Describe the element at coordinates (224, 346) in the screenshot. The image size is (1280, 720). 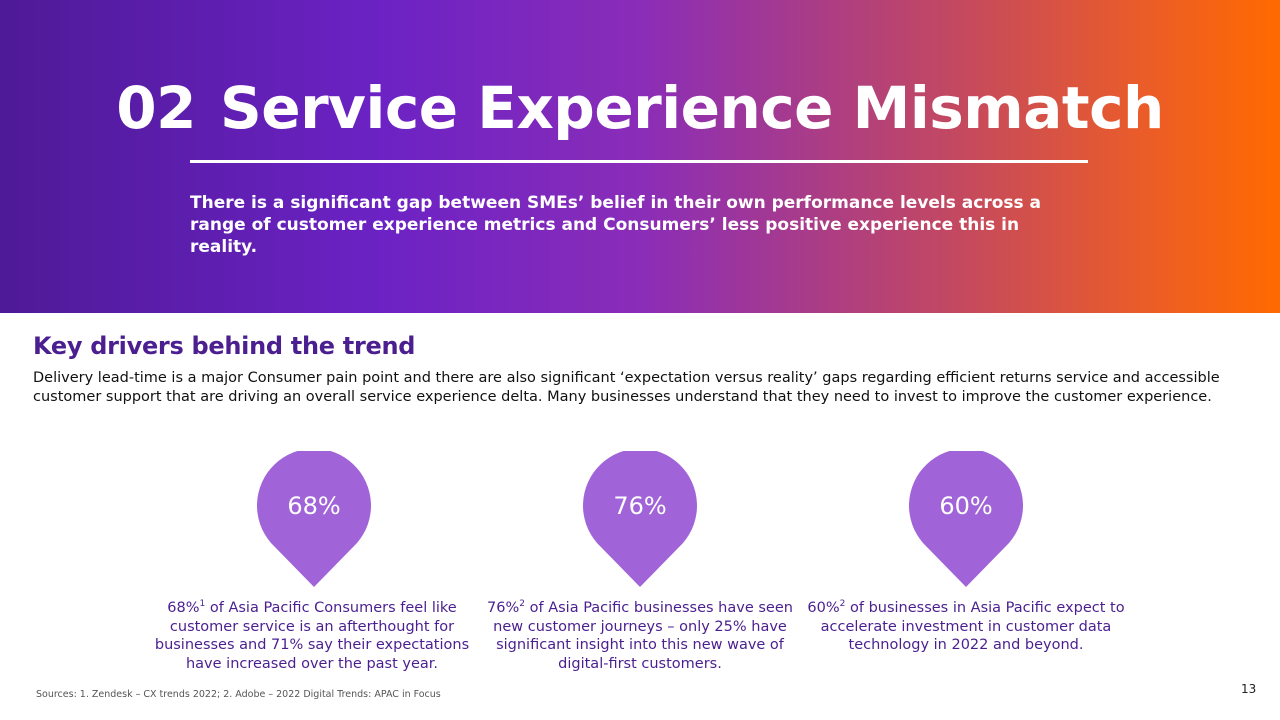
I see `drivers-heading: Key drivers behind the trend` at that location.